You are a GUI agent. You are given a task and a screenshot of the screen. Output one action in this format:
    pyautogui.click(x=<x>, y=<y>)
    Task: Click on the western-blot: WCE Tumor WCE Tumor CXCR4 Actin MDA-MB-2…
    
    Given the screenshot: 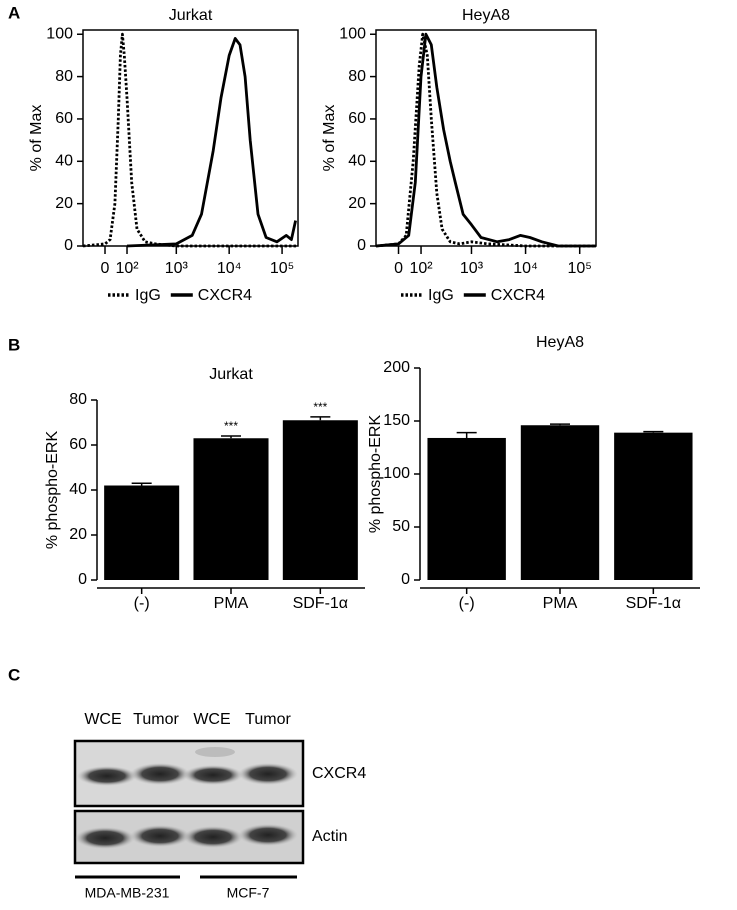 What is the action you would take?
    pyautogui.click(x=219, y=806)
    